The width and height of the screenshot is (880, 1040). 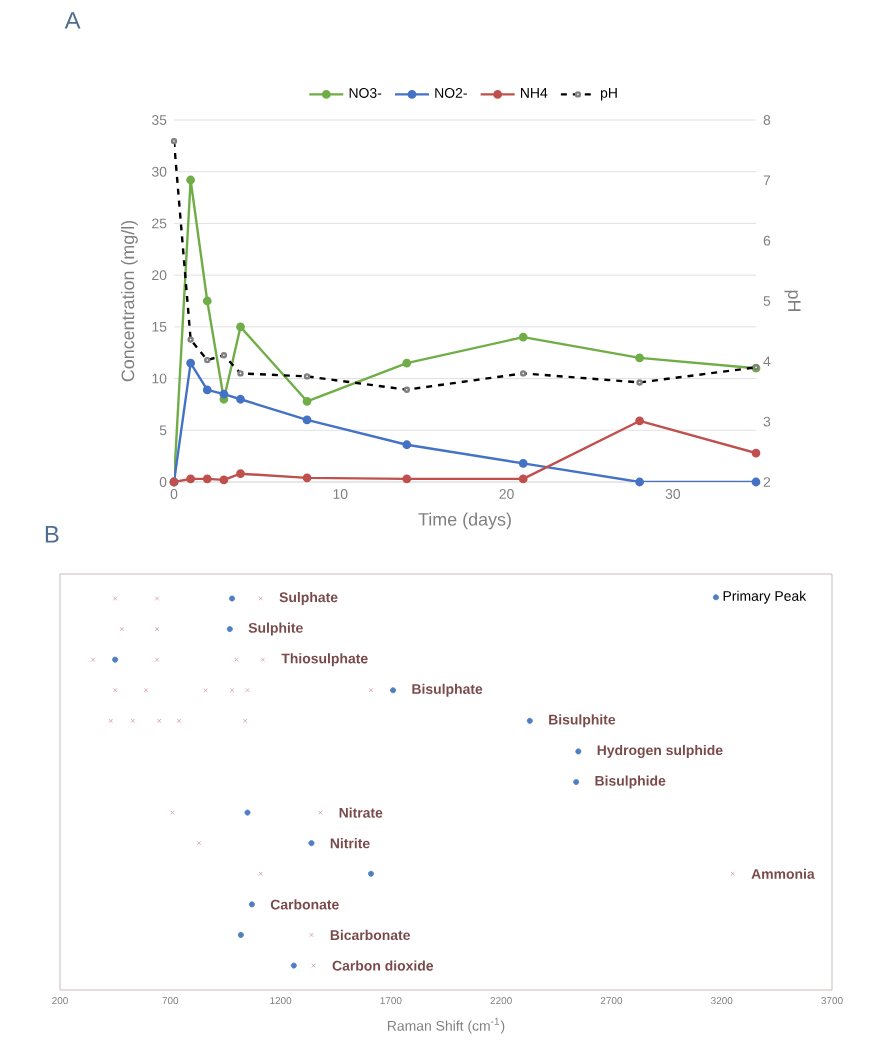 What do you see at coordinates (792, 300) in the screenshot?
I see `y2-axis-title: pH` at bounding box center [792, 300].